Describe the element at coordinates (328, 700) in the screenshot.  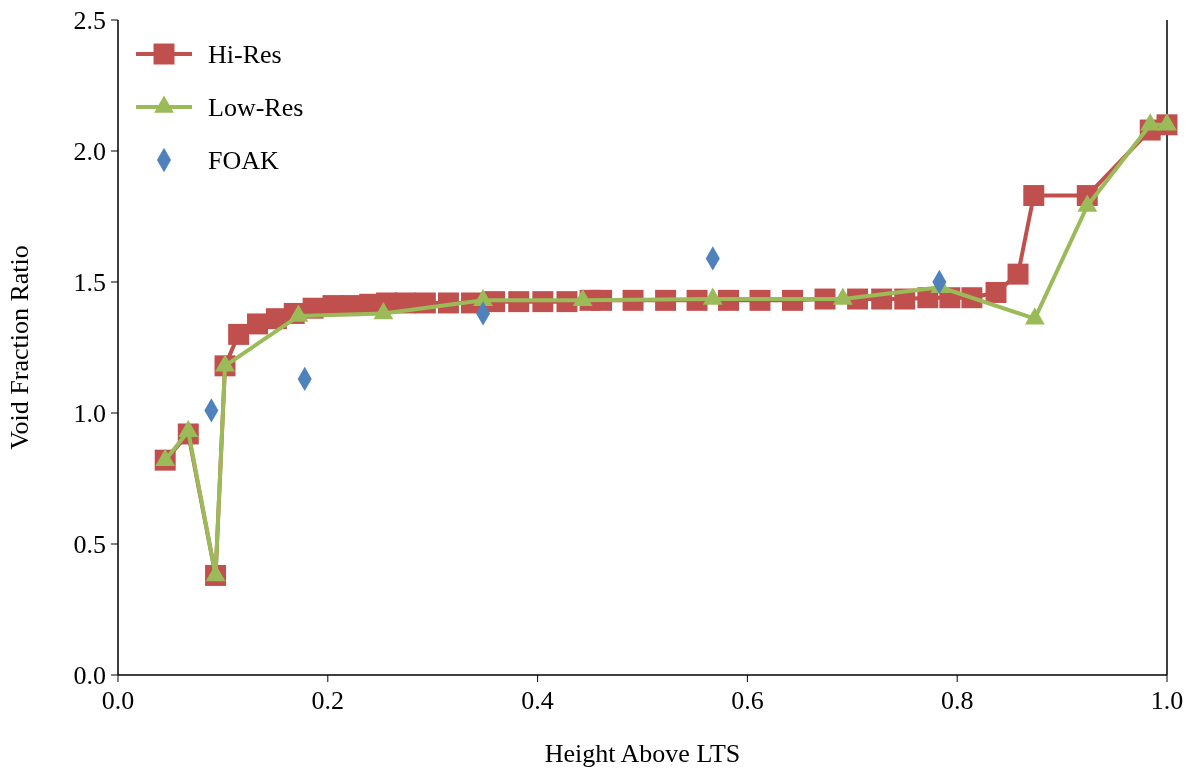
I see `x-tick-label: 0.2` at that location.